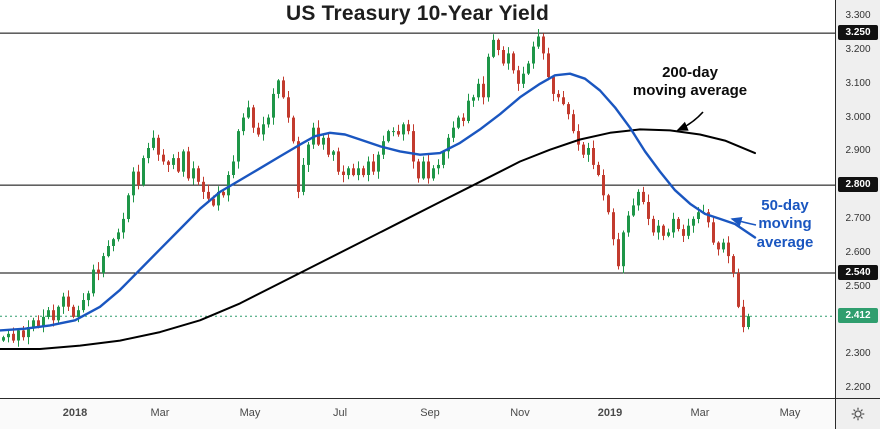  I want to click on gear-icon, so click(858, 414).